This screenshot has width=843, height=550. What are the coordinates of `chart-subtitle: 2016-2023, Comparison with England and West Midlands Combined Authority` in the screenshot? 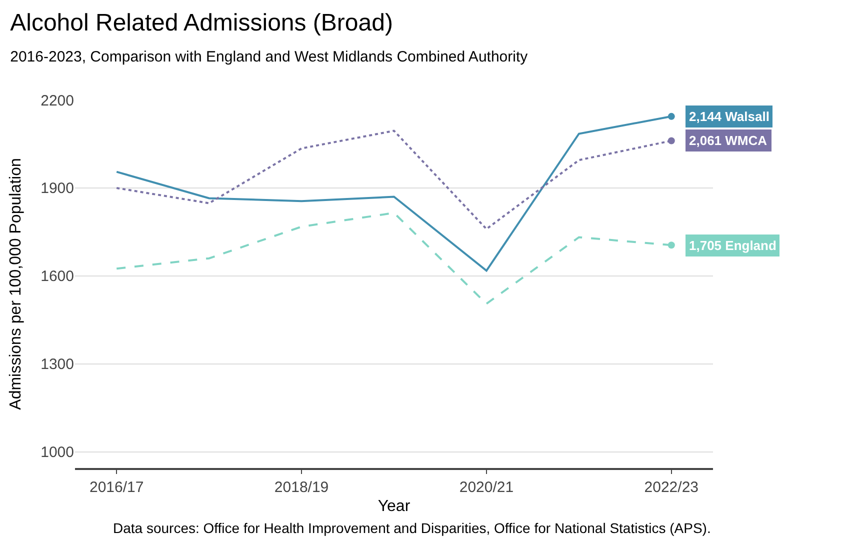 It's located at (269, 57).